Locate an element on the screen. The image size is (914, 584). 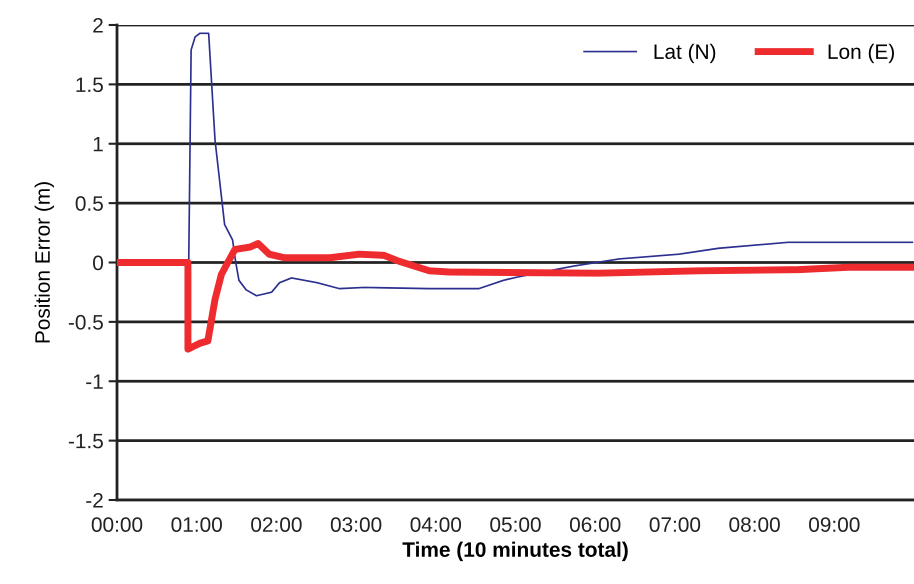
x-tick-label: 08:00 is located at coordinates (754, 524).